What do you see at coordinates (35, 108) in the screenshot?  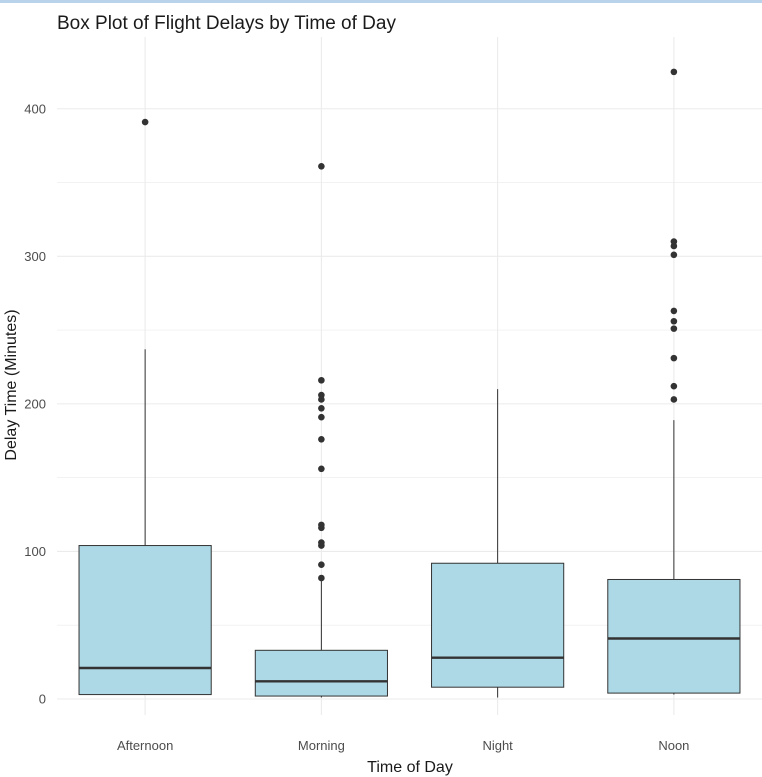 I see `y-tick-label: 400` at bounding box center [35, 108].